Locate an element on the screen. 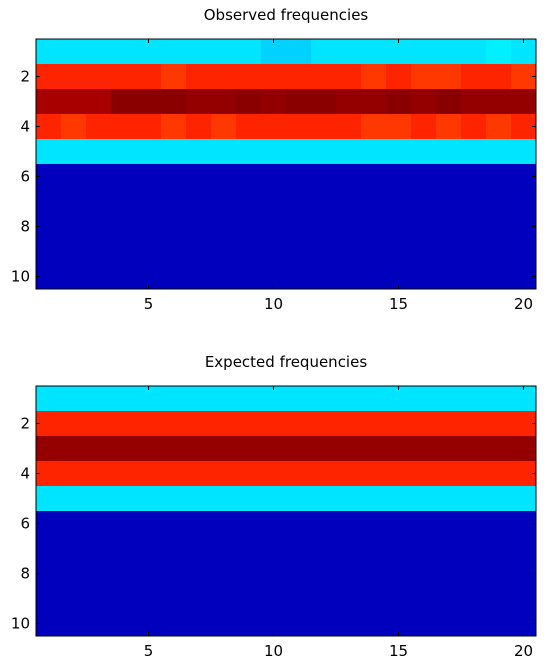 Image resolution: width=556 pixels, height=667 pixels. observed-x-tick-label: 15 is located at coordinates (398, 304).